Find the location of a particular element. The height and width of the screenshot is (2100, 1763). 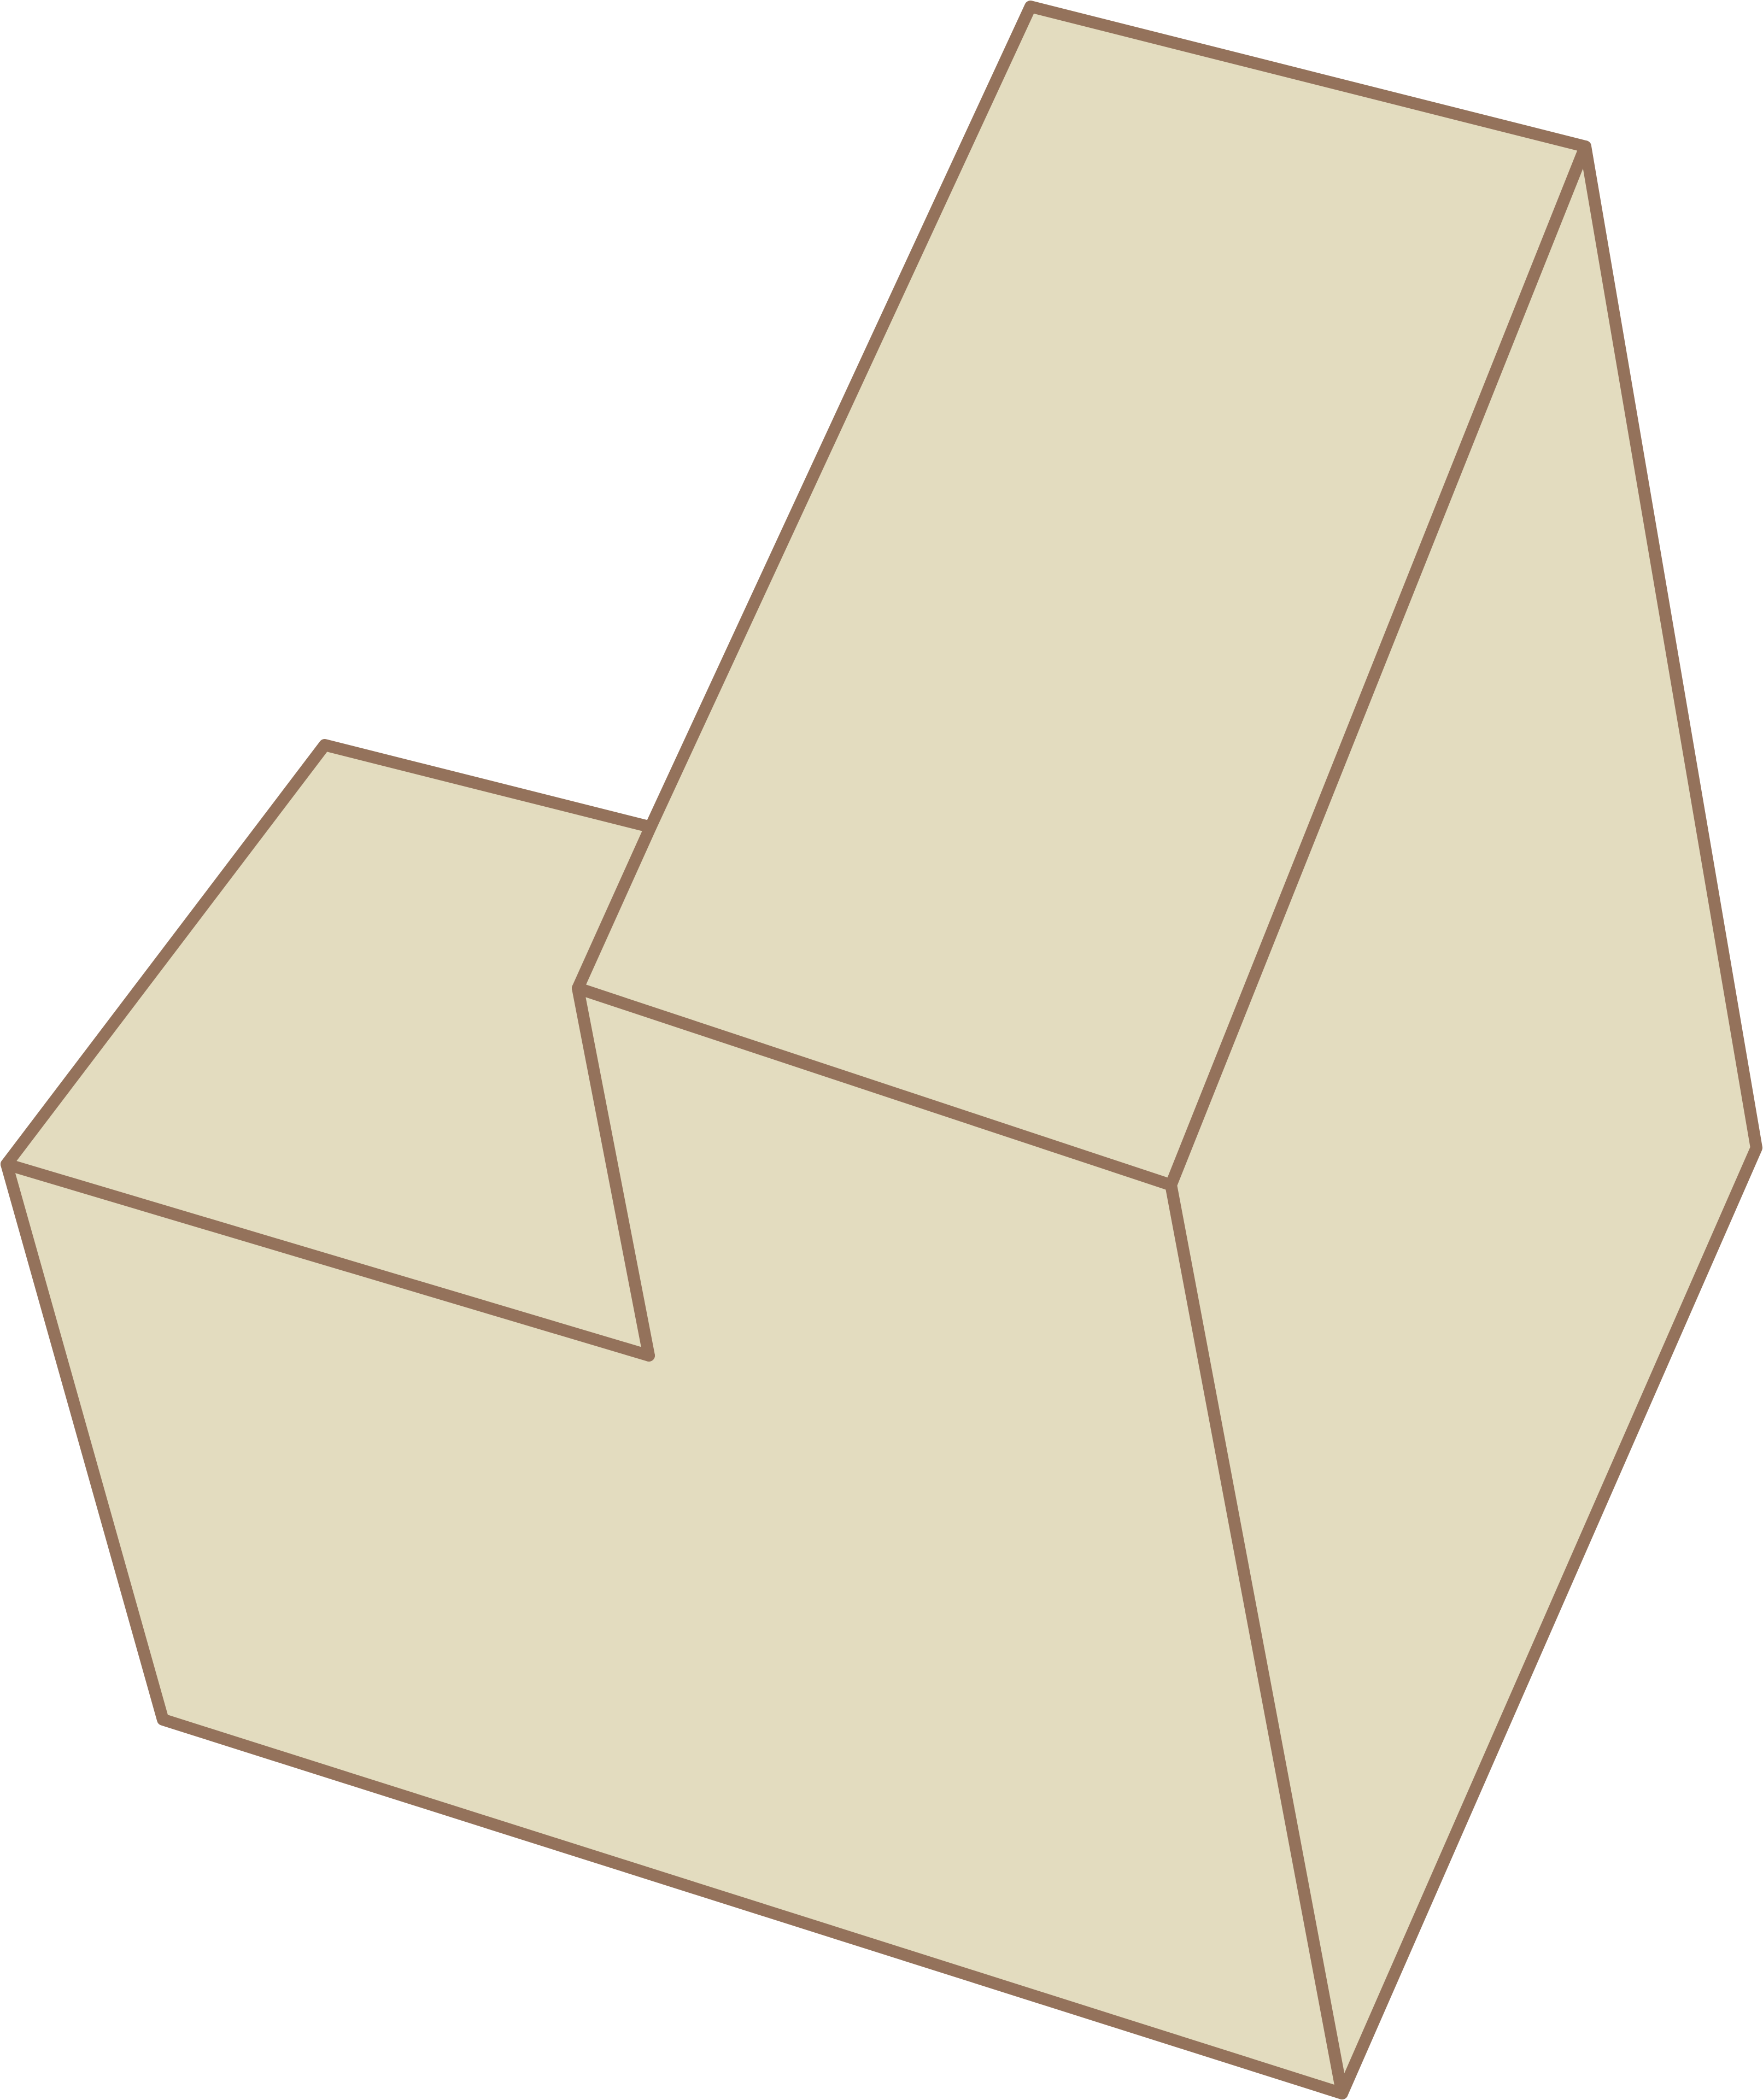

edge-notch-vertical is located at coordinates (613, 1172).